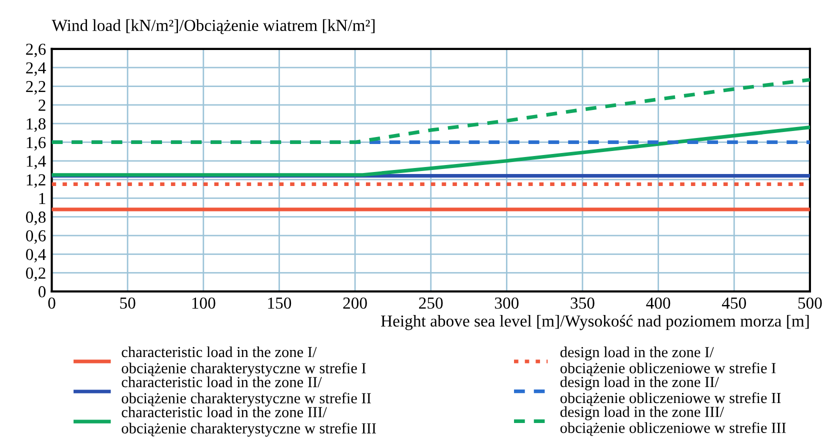 This screenshot has width=835, height=445. What do you see at coordinates (734, 303) in the screenshot?
I see `x-tick-label: 450` at bounding box center [734, 303].